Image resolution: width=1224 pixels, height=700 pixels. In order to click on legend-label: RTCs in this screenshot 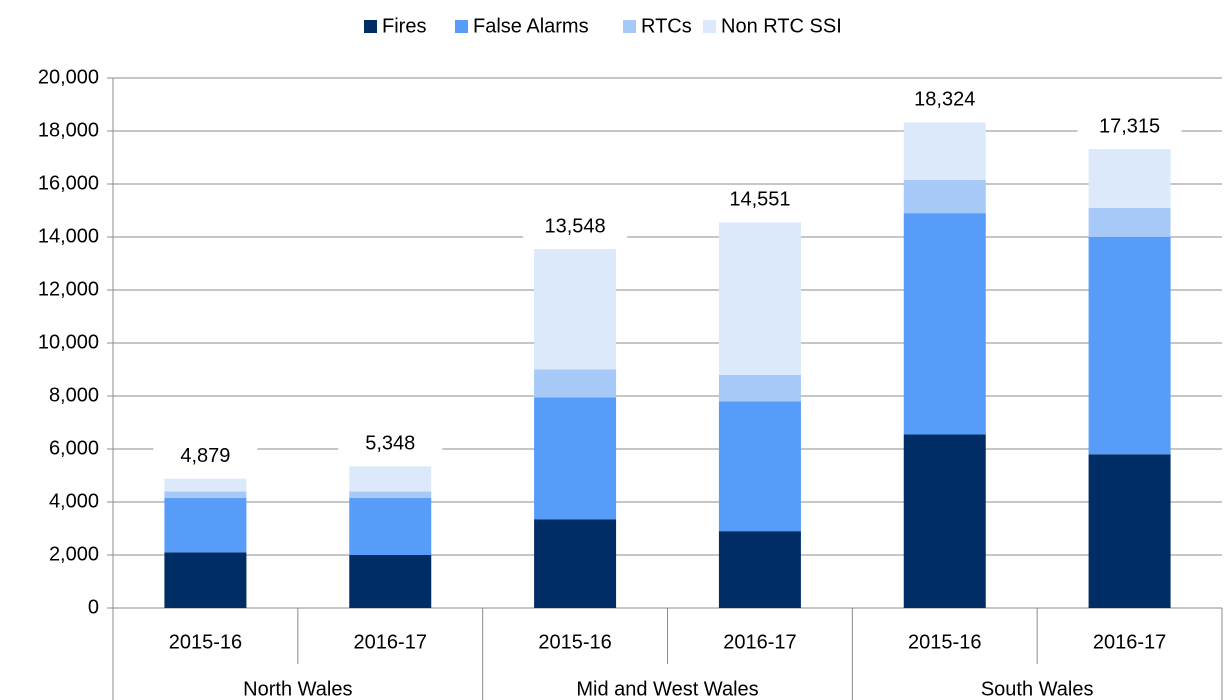, I will do `click(666, 26)`.